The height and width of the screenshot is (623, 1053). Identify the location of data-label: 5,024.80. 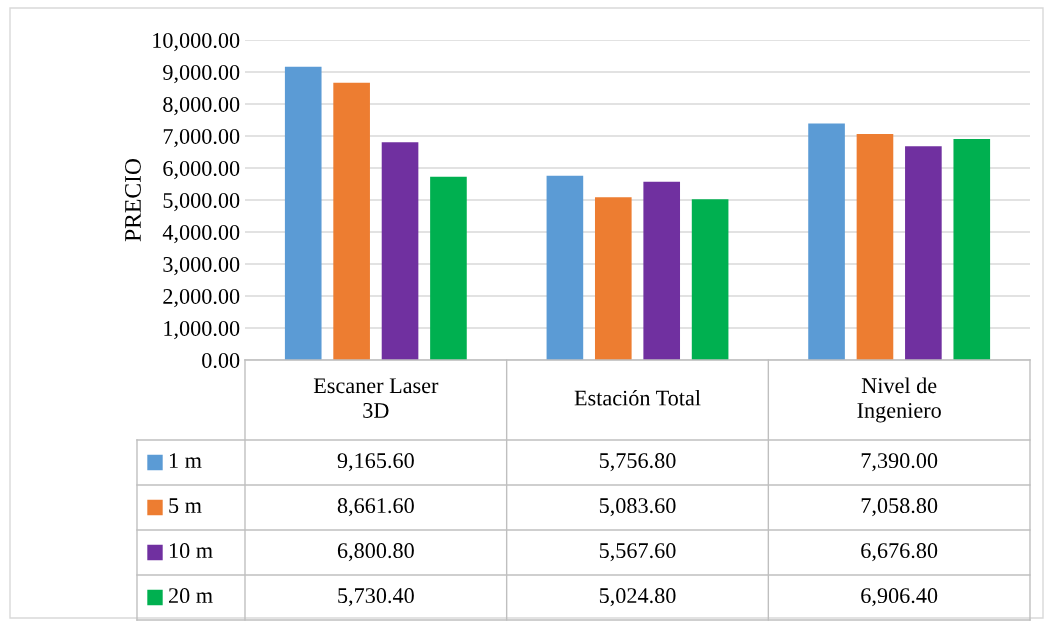
(637, 597).